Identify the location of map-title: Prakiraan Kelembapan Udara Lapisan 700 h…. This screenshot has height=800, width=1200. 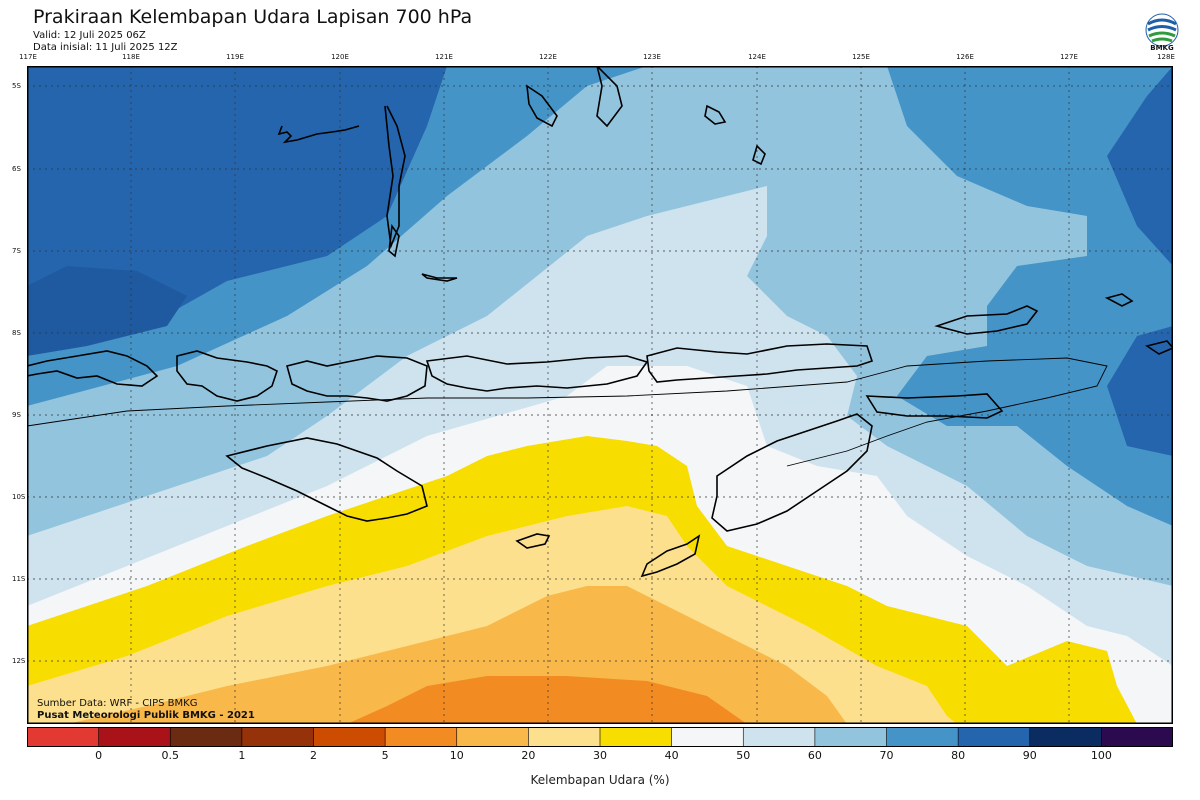
(253, 17).